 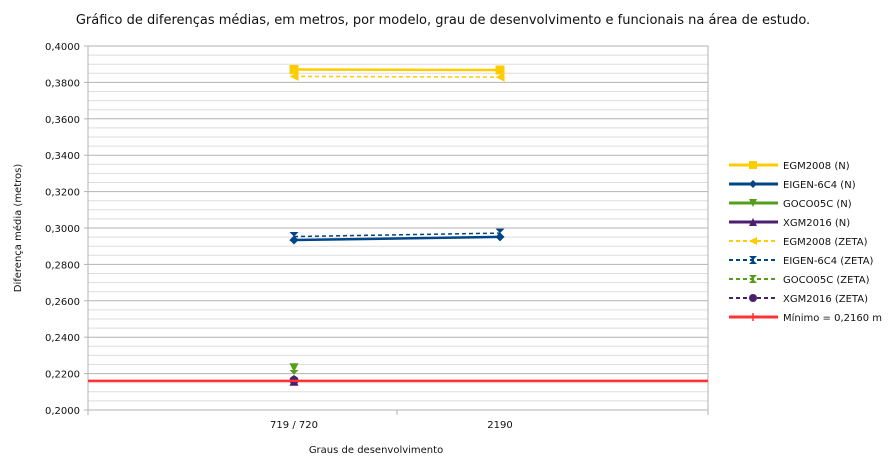 What do you see at coordinates (816, 223) in the screenshot?
I see `legend-label: XGM2016 (N)` at bounding box center [816, 223].